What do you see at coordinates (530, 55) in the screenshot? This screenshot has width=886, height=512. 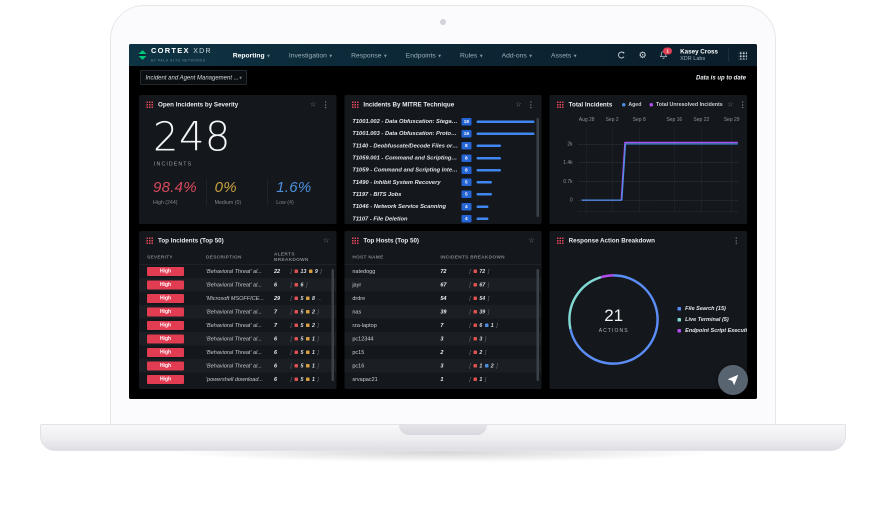 I see `caret-down-icon` at bounding box center [530, 55].